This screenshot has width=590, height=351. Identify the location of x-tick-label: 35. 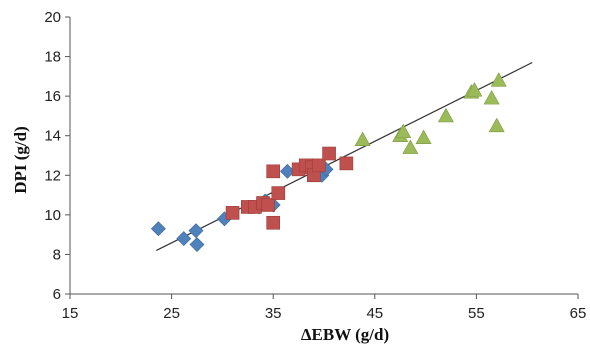
(273, 313).